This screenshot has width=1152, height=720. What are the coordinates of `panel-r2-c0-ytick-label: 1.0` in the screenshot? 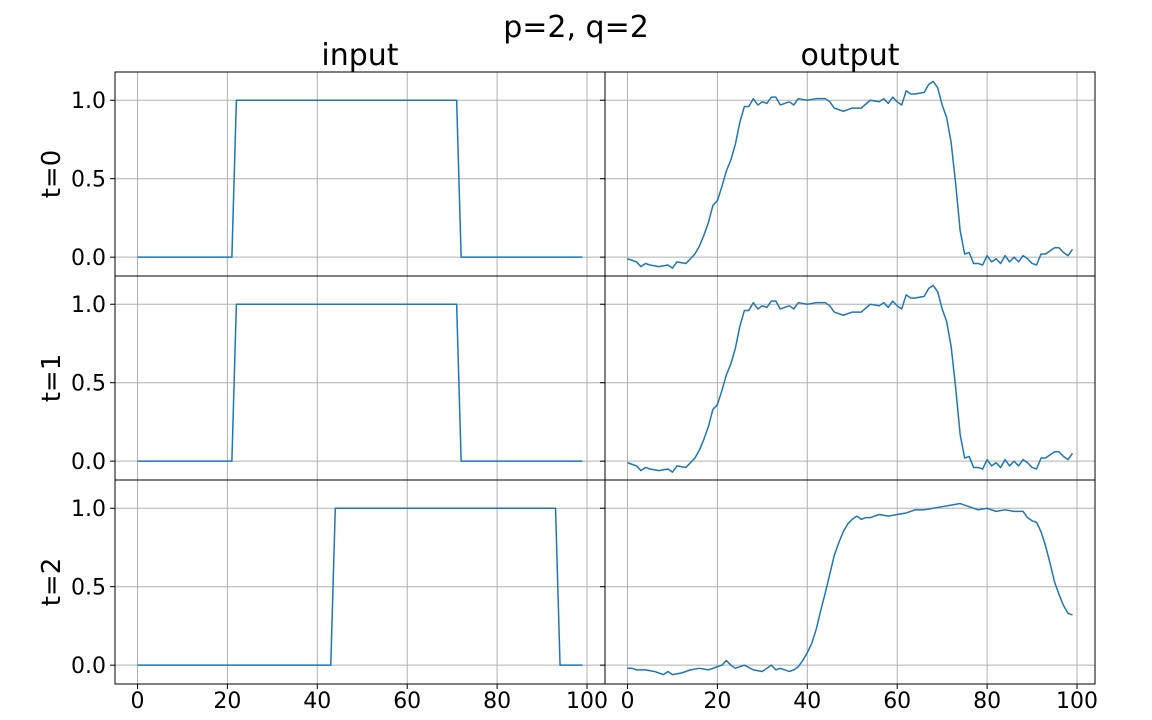 It's located at (88, 509).